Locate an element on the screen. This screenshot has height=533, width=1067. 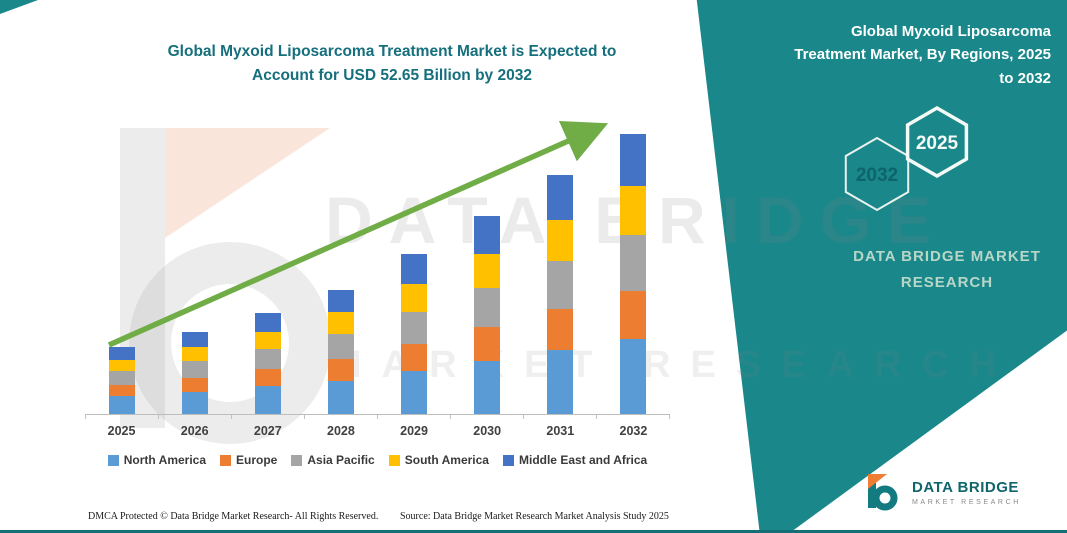
stacked-bar-2025 is located at coordinates (121, 380).